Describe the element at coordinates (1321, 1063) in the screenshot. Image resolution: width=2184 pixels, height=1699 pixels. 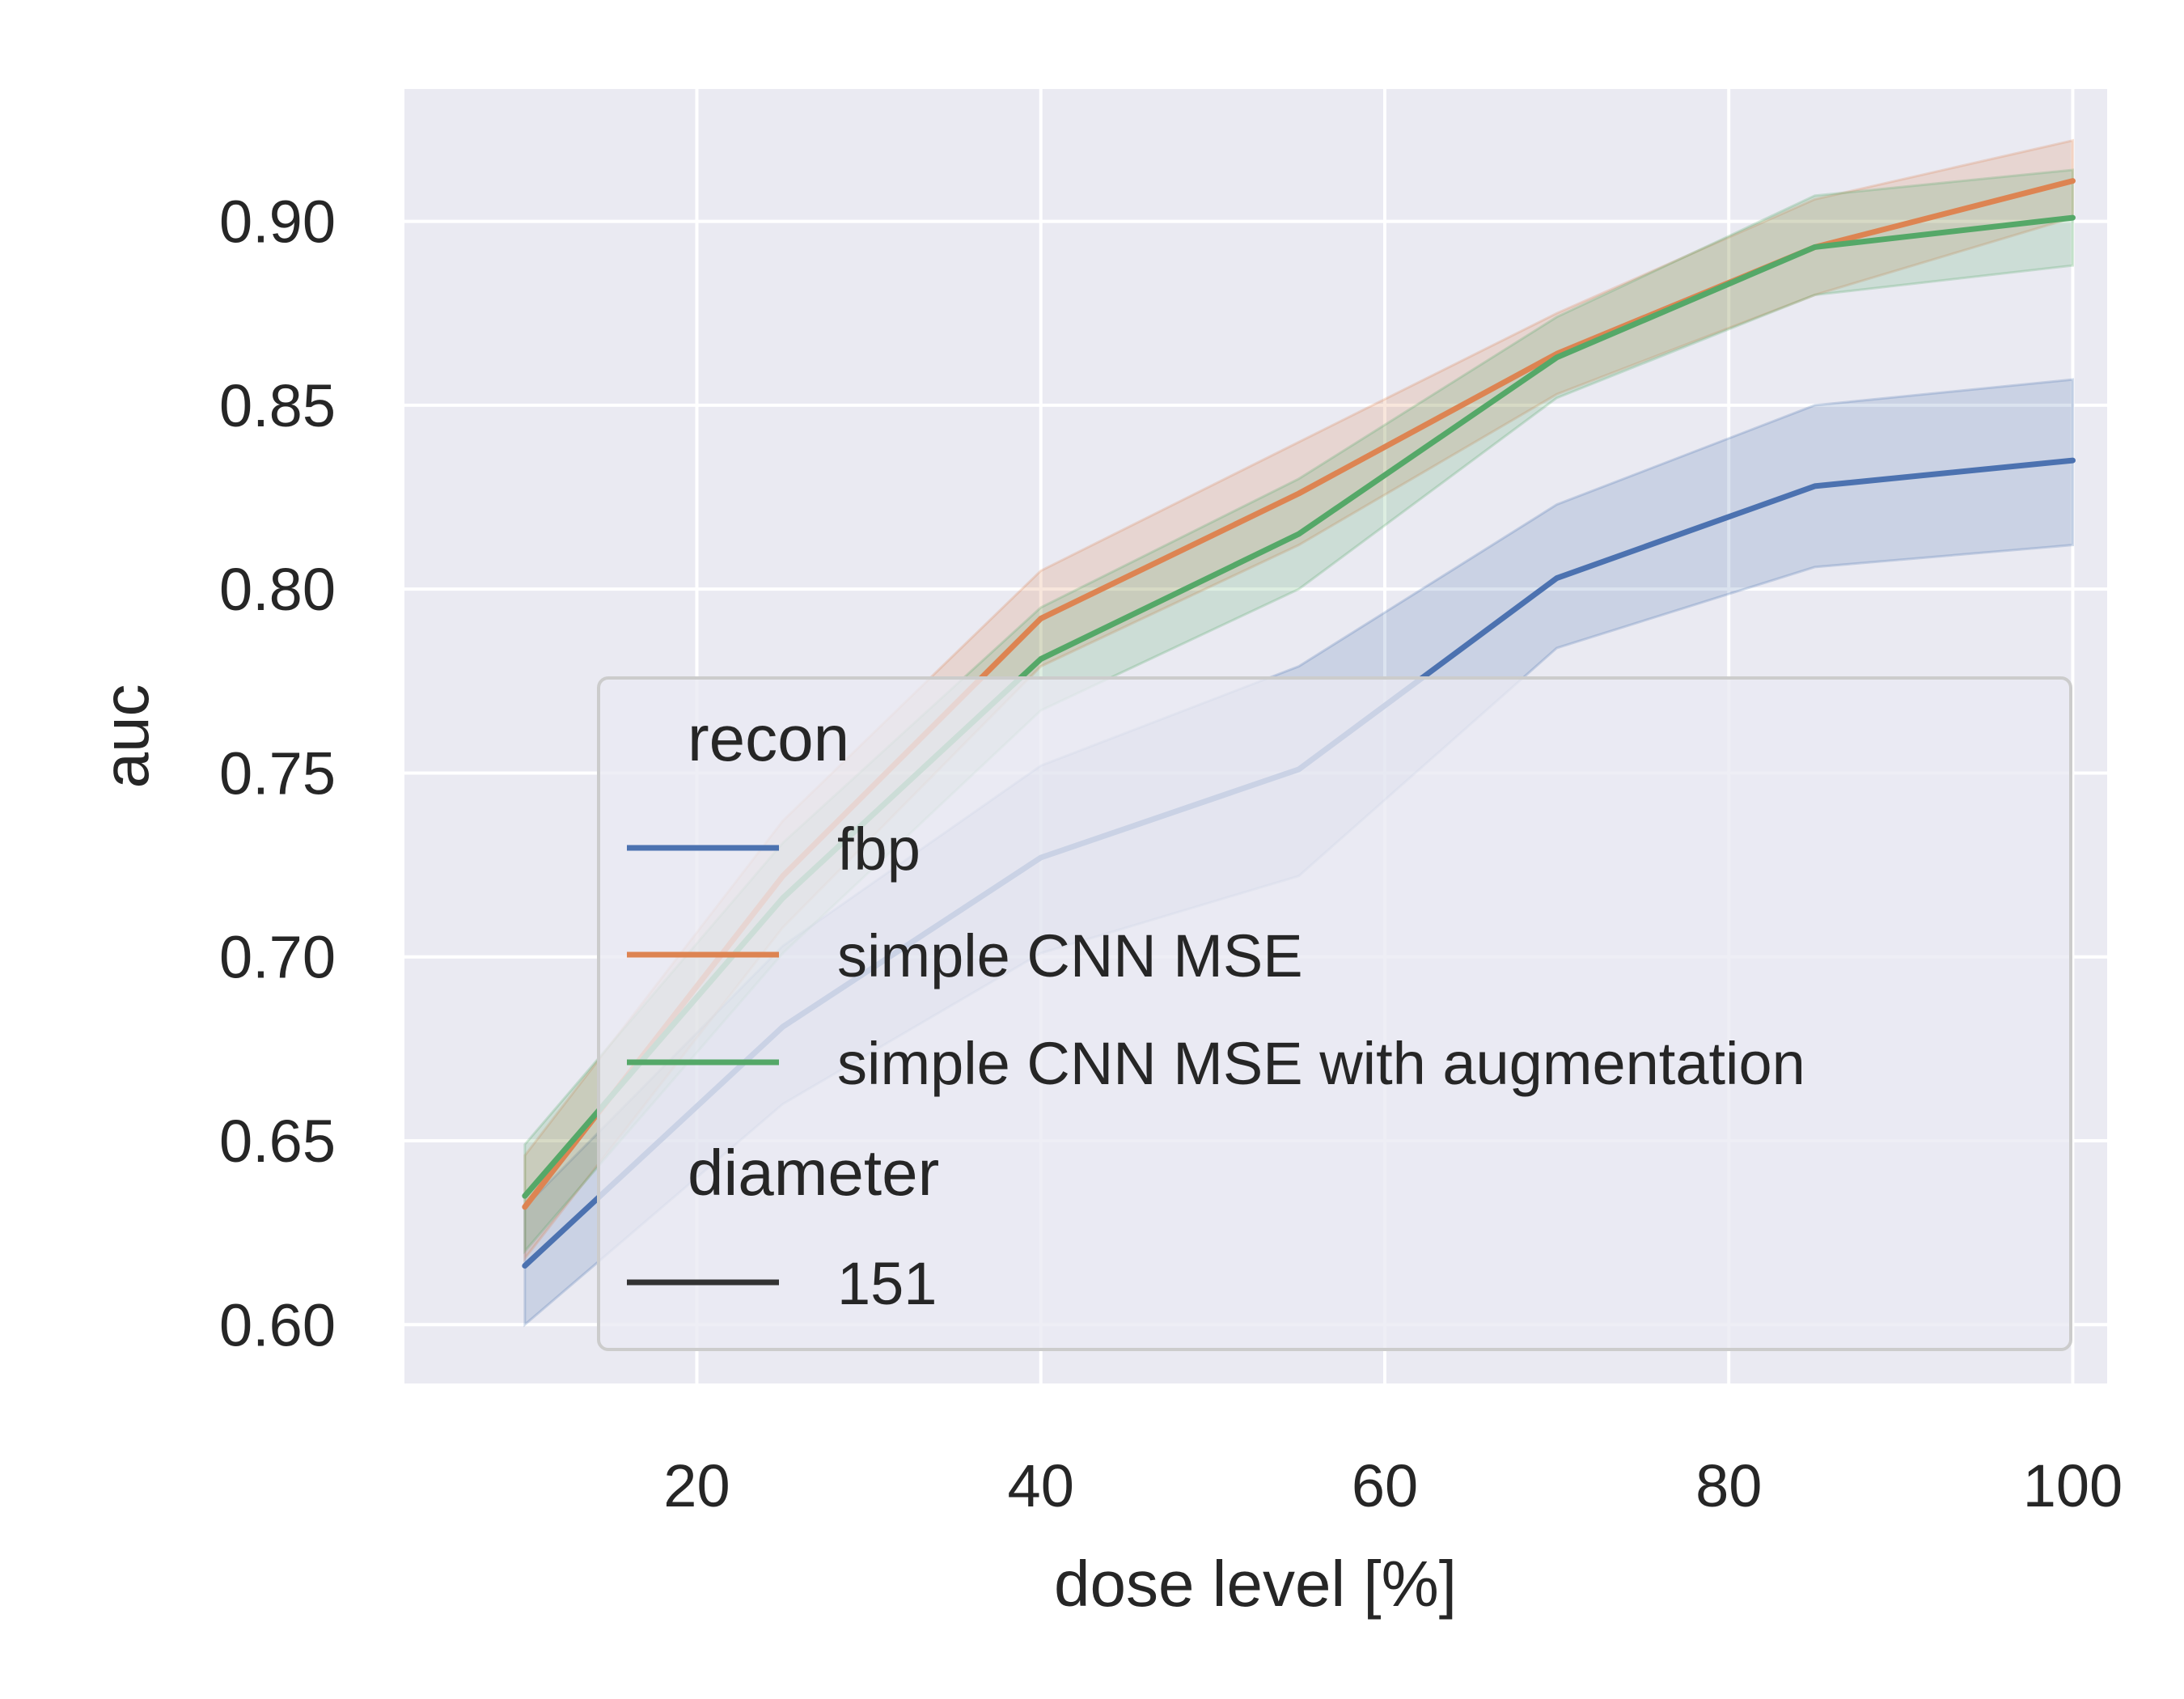
I see `legend-label-simple-cnn-mse-augmentation: simple CNN MSE with augmentation` at that location.